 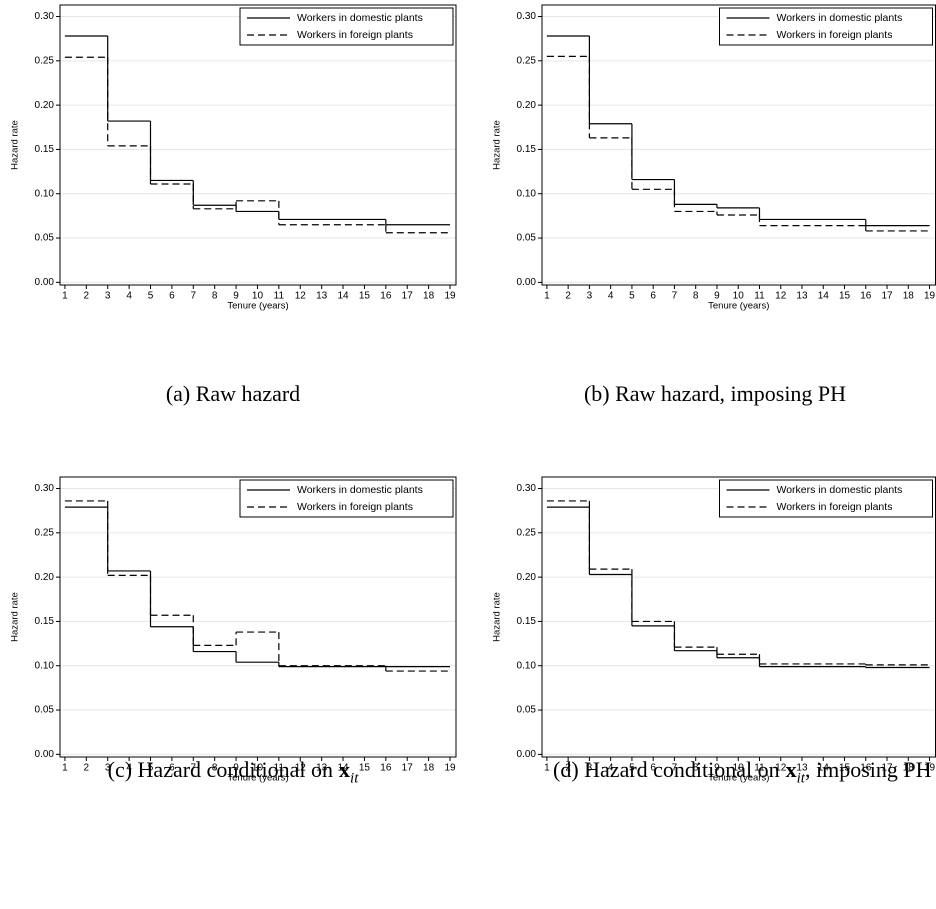 I want to click on caption-text: , imposing PH, so click(x=868, y=769).